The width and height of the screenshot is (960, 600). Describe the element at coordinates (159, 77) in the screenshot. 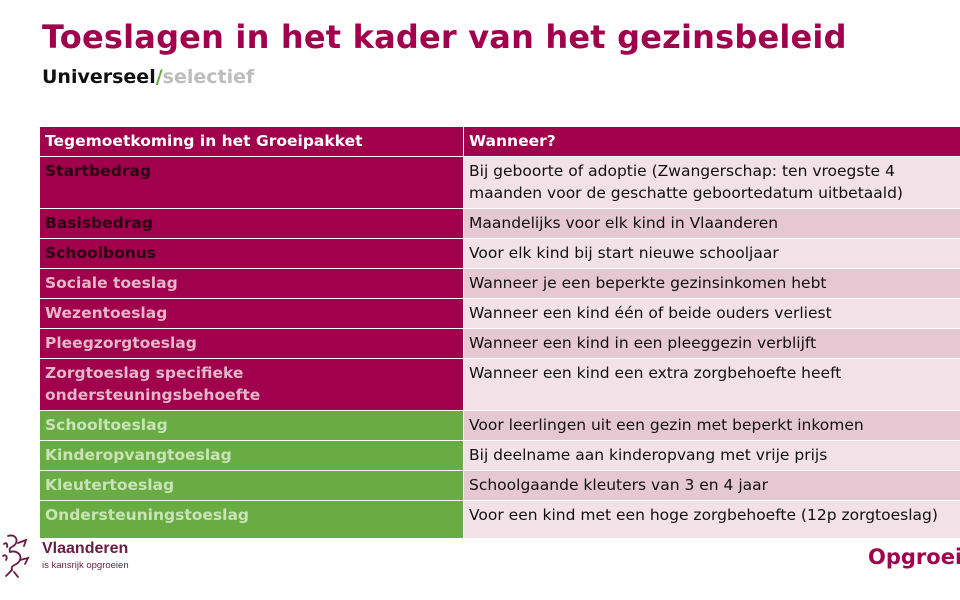

I see `subtitle-slash: /` at that location.